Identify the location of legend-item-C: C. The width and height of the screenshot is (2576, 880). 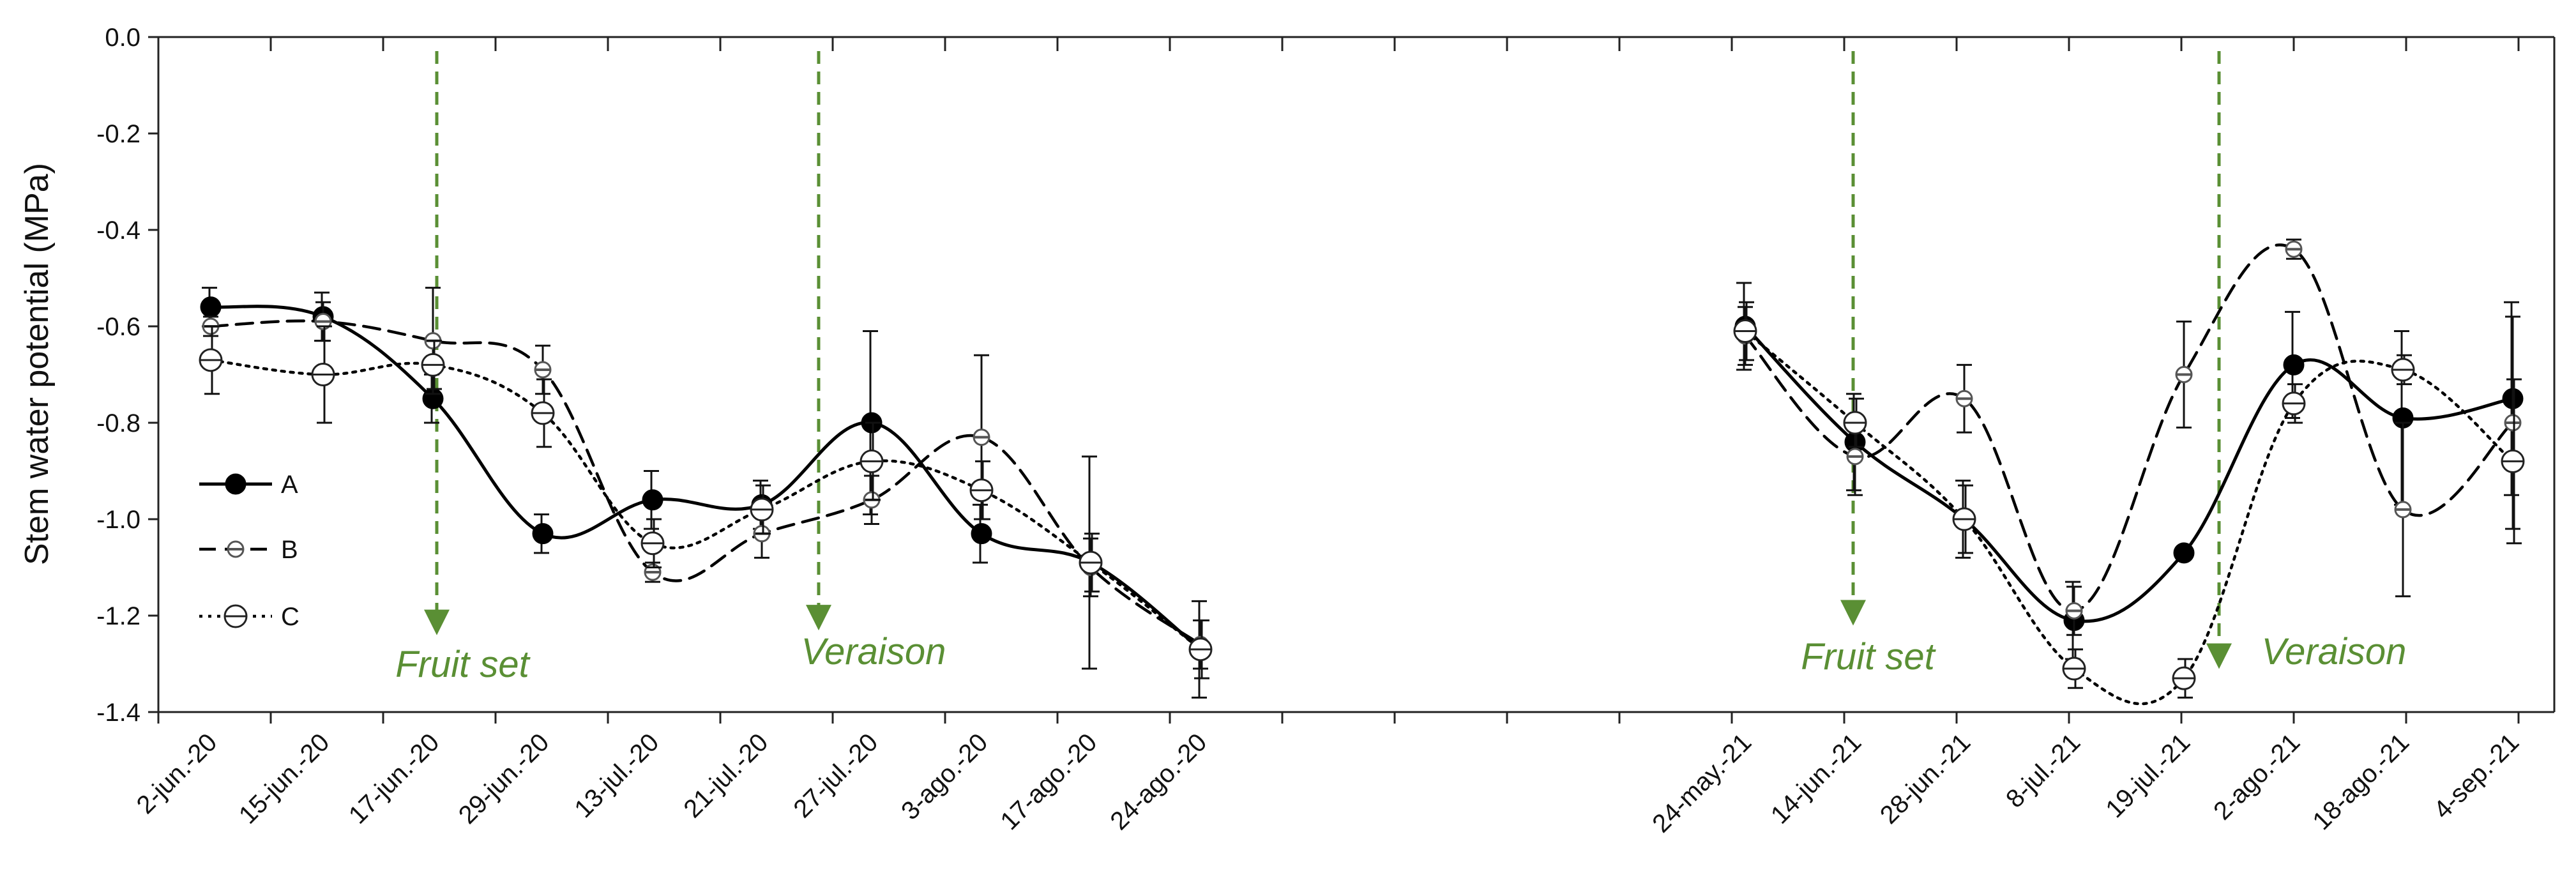
(249, 617).